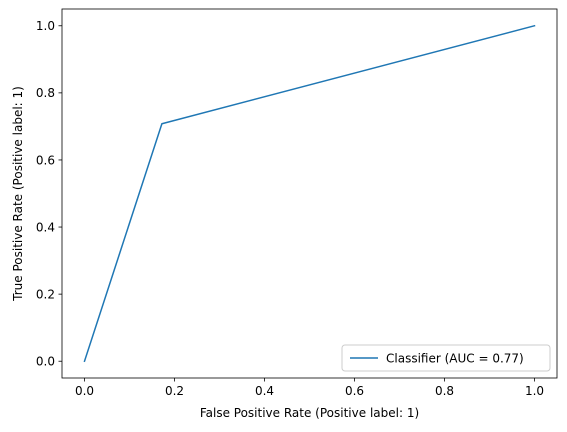  I want to click on legend-entry-label: Classifier (AUC = 0.77), so click(455, 358).